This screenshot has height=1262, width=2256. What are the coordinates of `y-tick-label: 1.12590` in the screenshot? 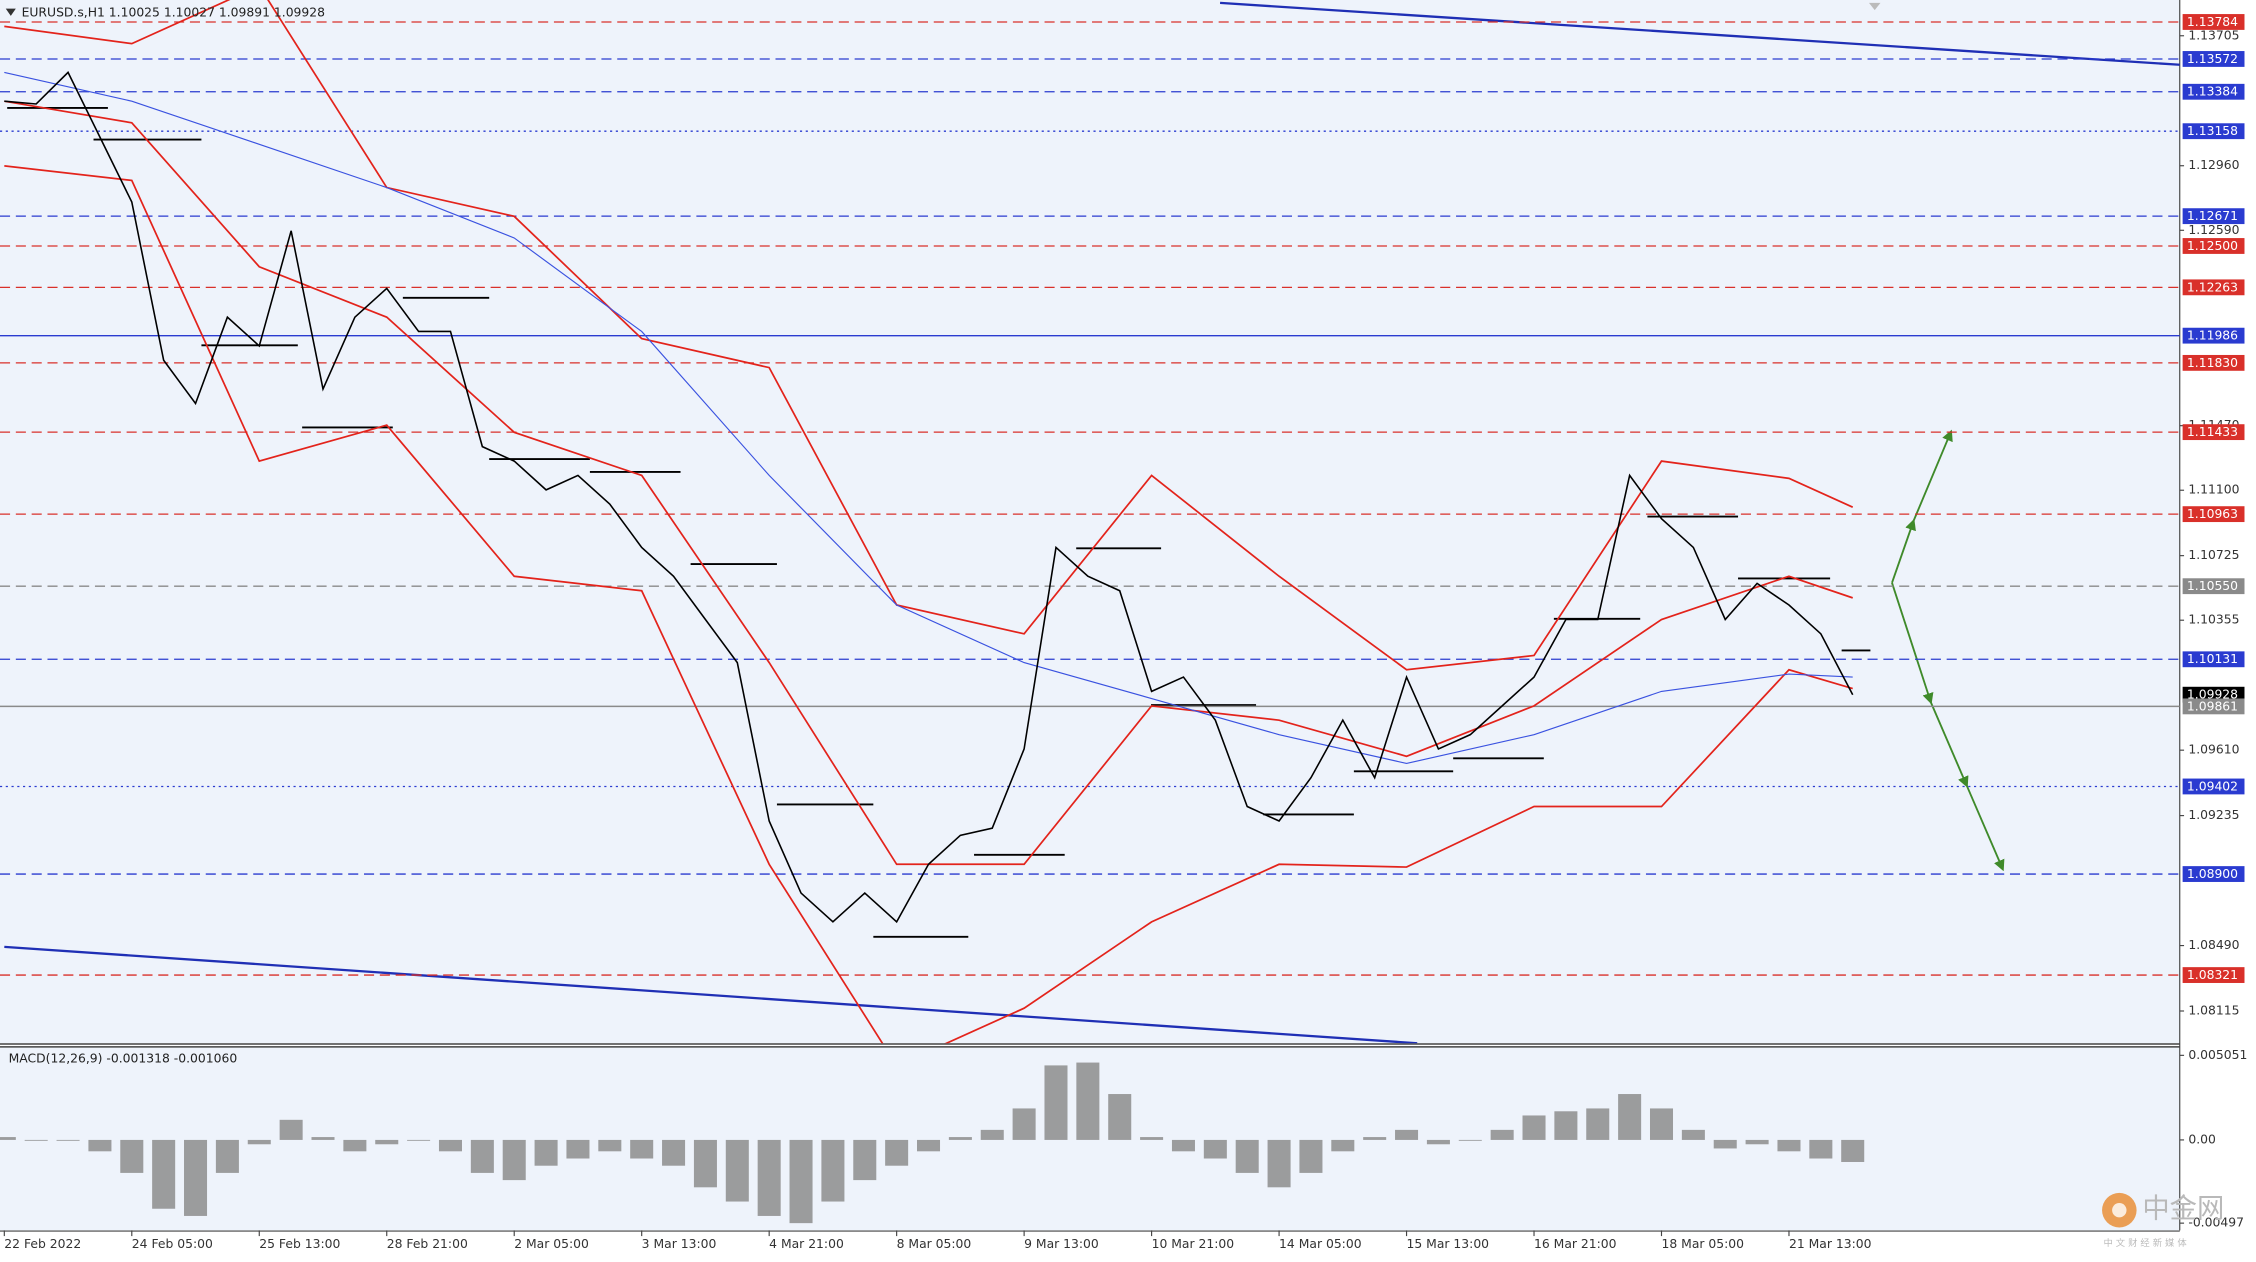 It's located at (2213, 230).